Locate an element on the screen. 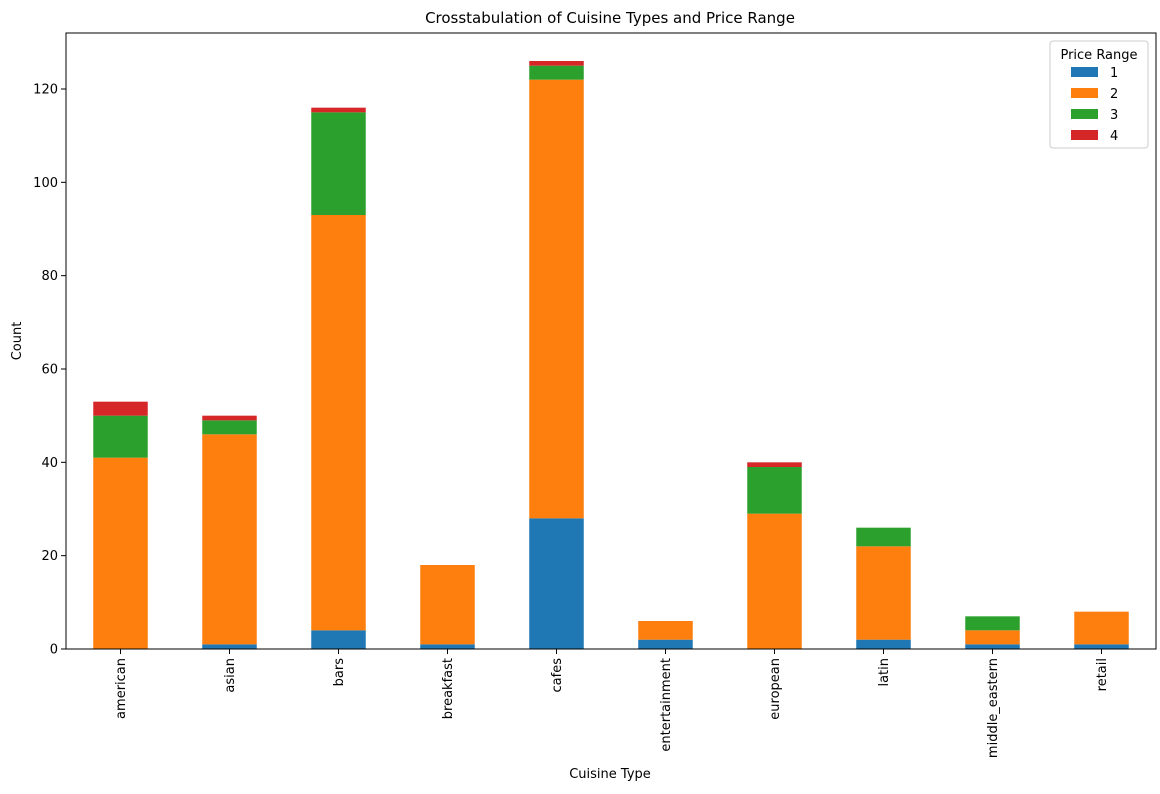 Image resolution: width=1160 pixels, height=794 pixels. y-tick-label: 40 is located at coordinates (49, 463).